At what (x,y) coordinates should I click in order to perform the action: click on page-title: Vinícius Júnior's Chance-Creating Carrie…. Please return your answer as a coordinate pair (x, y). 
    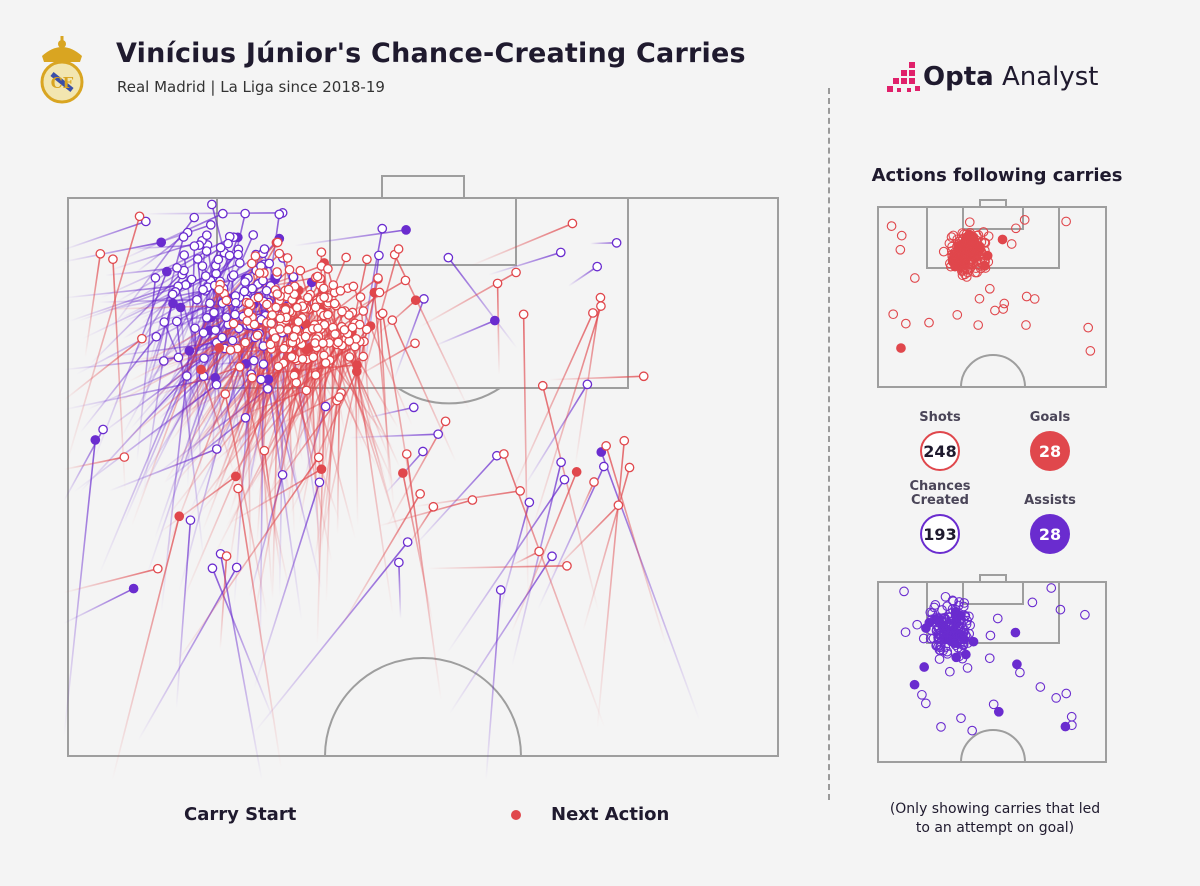
    Looking at the image, I should click on (431, 53).